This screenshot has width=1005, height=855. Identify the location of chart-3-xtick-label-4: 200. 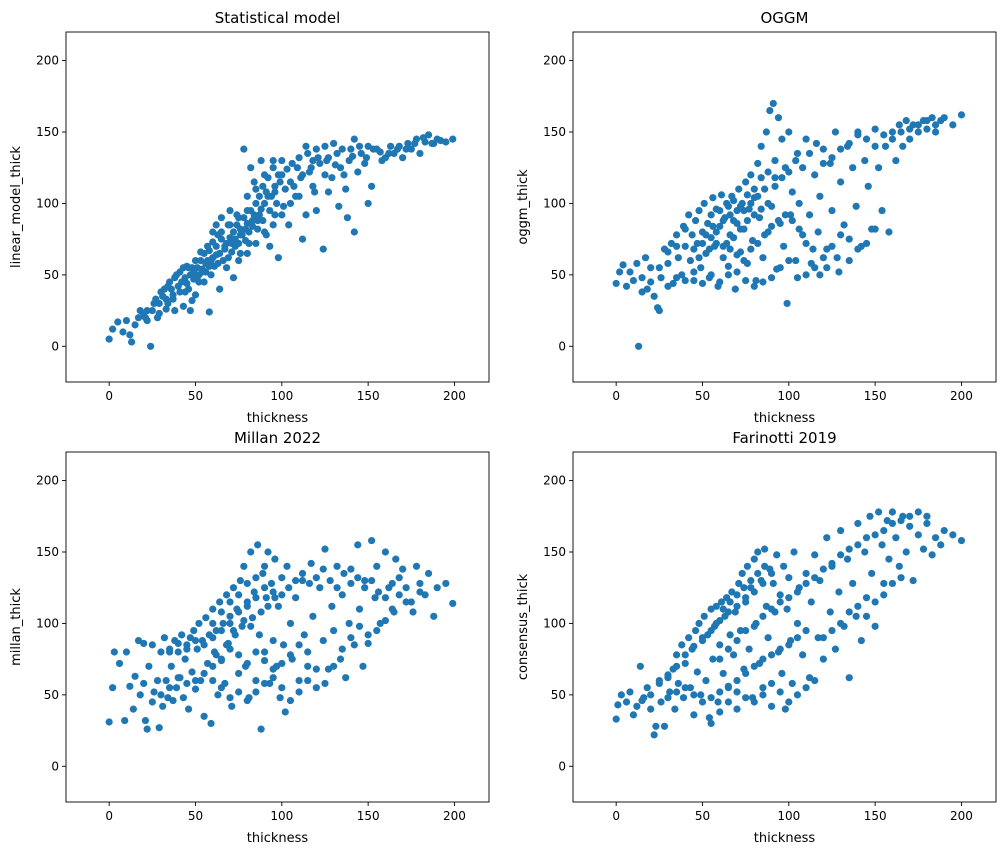
(454, 816).